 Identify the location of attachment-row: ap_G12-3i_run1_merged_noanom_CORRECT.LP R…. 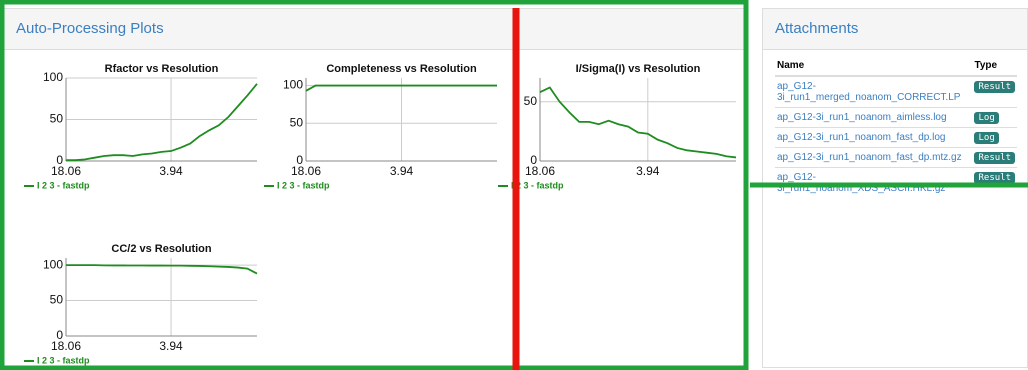
(896, 91).